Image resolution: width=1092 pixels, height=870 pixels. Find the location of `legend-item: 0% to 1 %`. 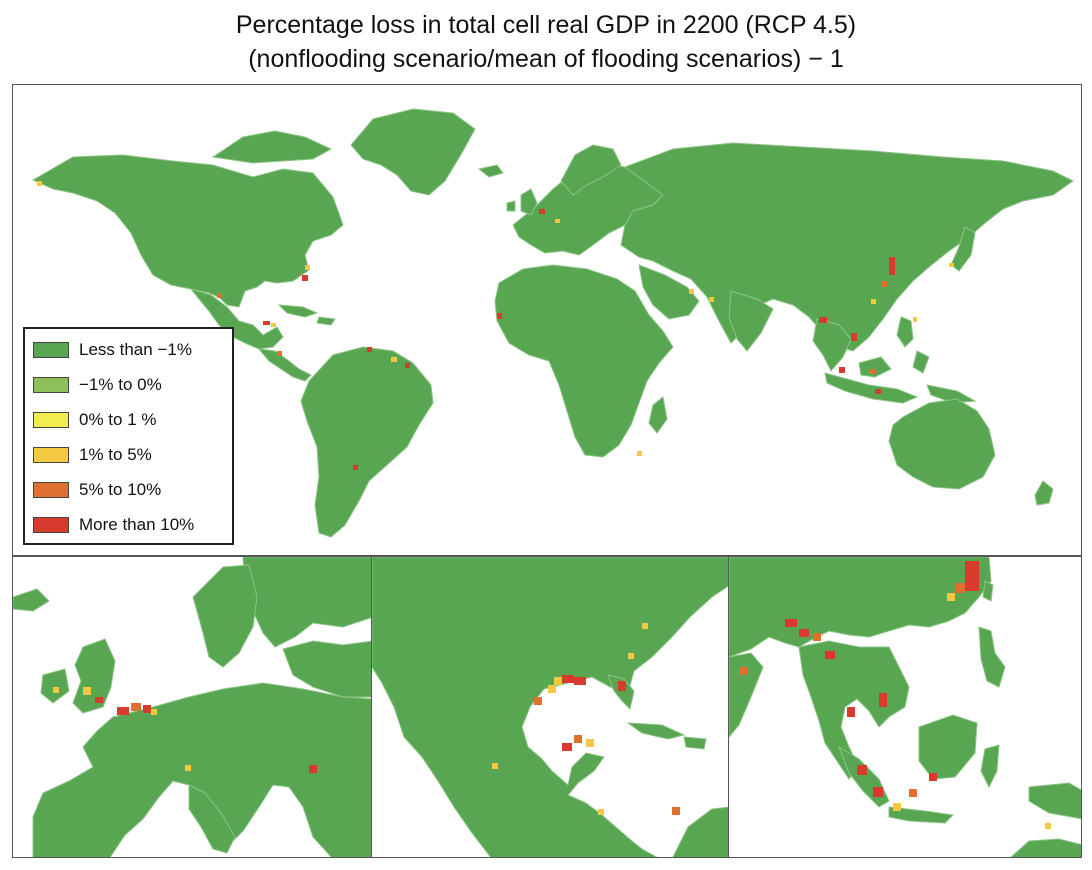

legend-item: 0% to 1 % is located at coordinates (95, 420).